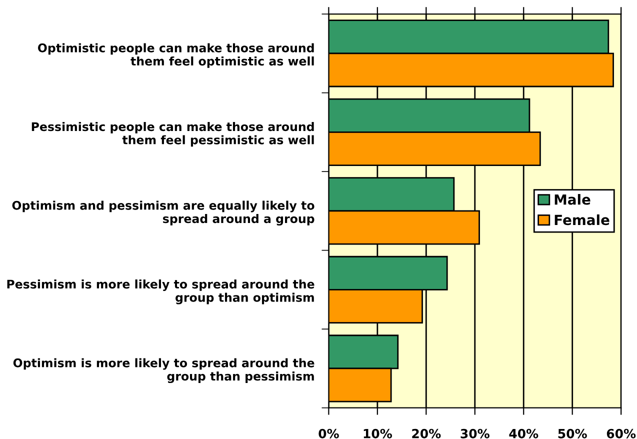 The image size is (637, 439). What do you see at coordinates (160, 291) in the screenshot?
I see `y-tick-label: Pessimism is more likely to spread around the group than optimism` at bounding box center [160, 291].